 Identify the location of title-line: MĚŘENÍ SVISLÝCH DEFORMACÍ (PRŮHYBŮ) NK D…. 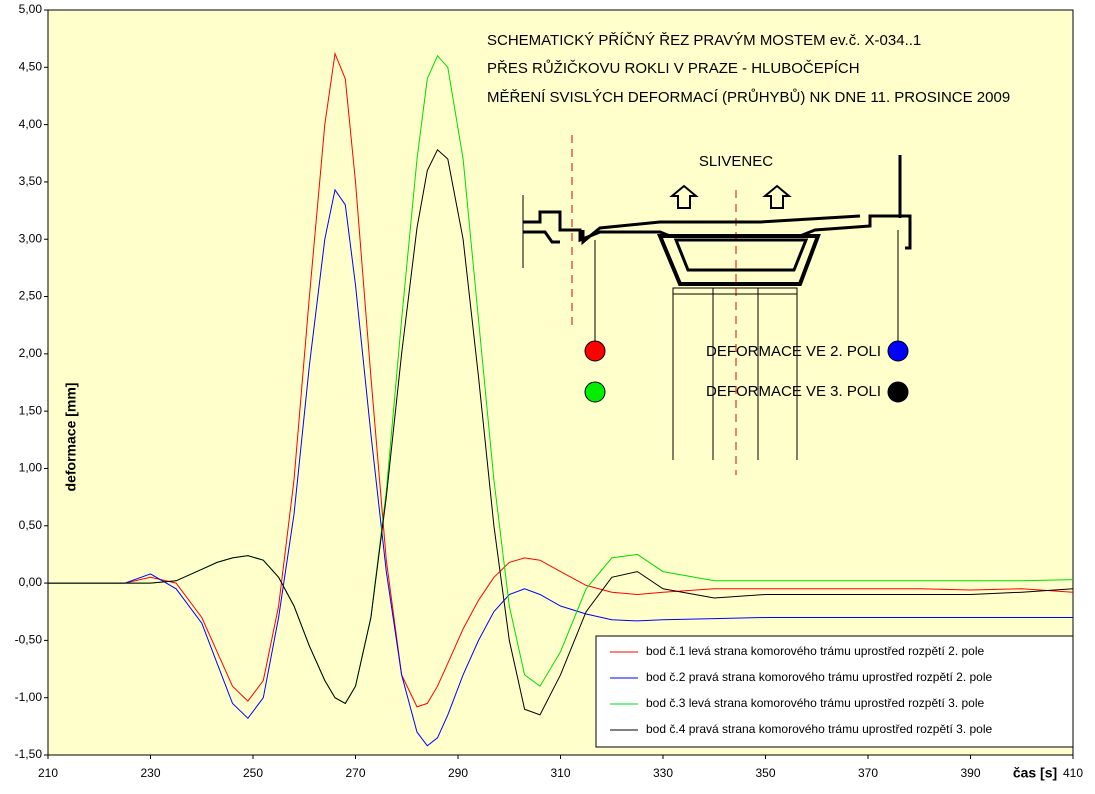
(748, 97).